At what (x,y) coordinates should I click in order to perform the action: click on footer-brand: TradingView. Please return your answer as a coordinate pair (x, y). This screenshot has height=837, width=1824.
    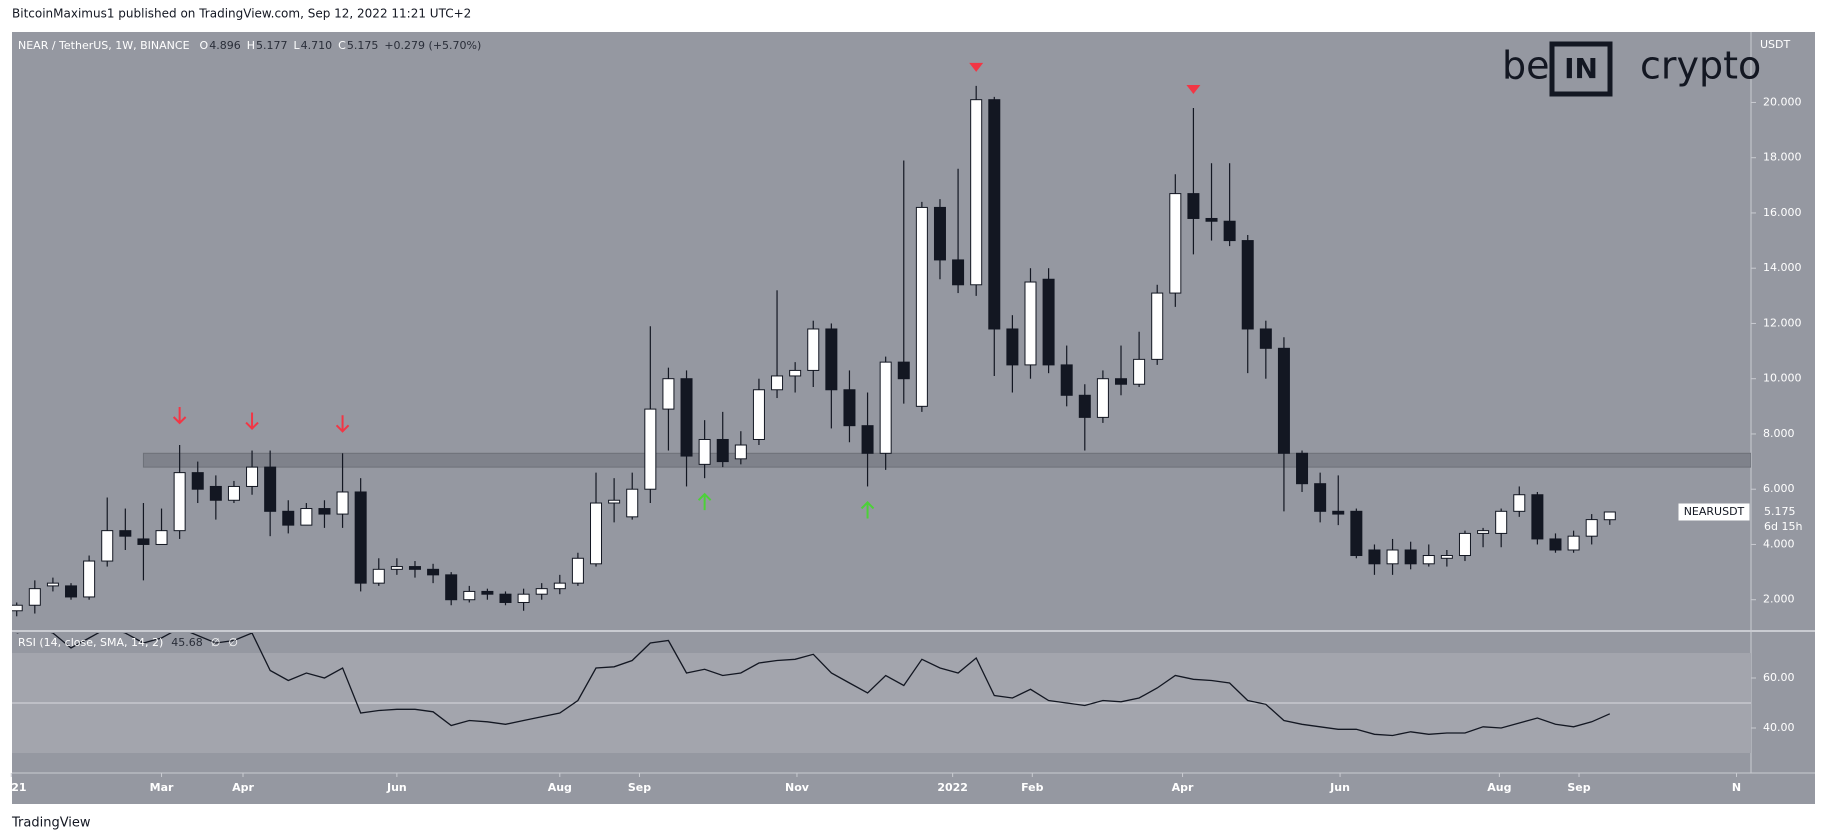
    Looking at the image, I should click on (51, 823).